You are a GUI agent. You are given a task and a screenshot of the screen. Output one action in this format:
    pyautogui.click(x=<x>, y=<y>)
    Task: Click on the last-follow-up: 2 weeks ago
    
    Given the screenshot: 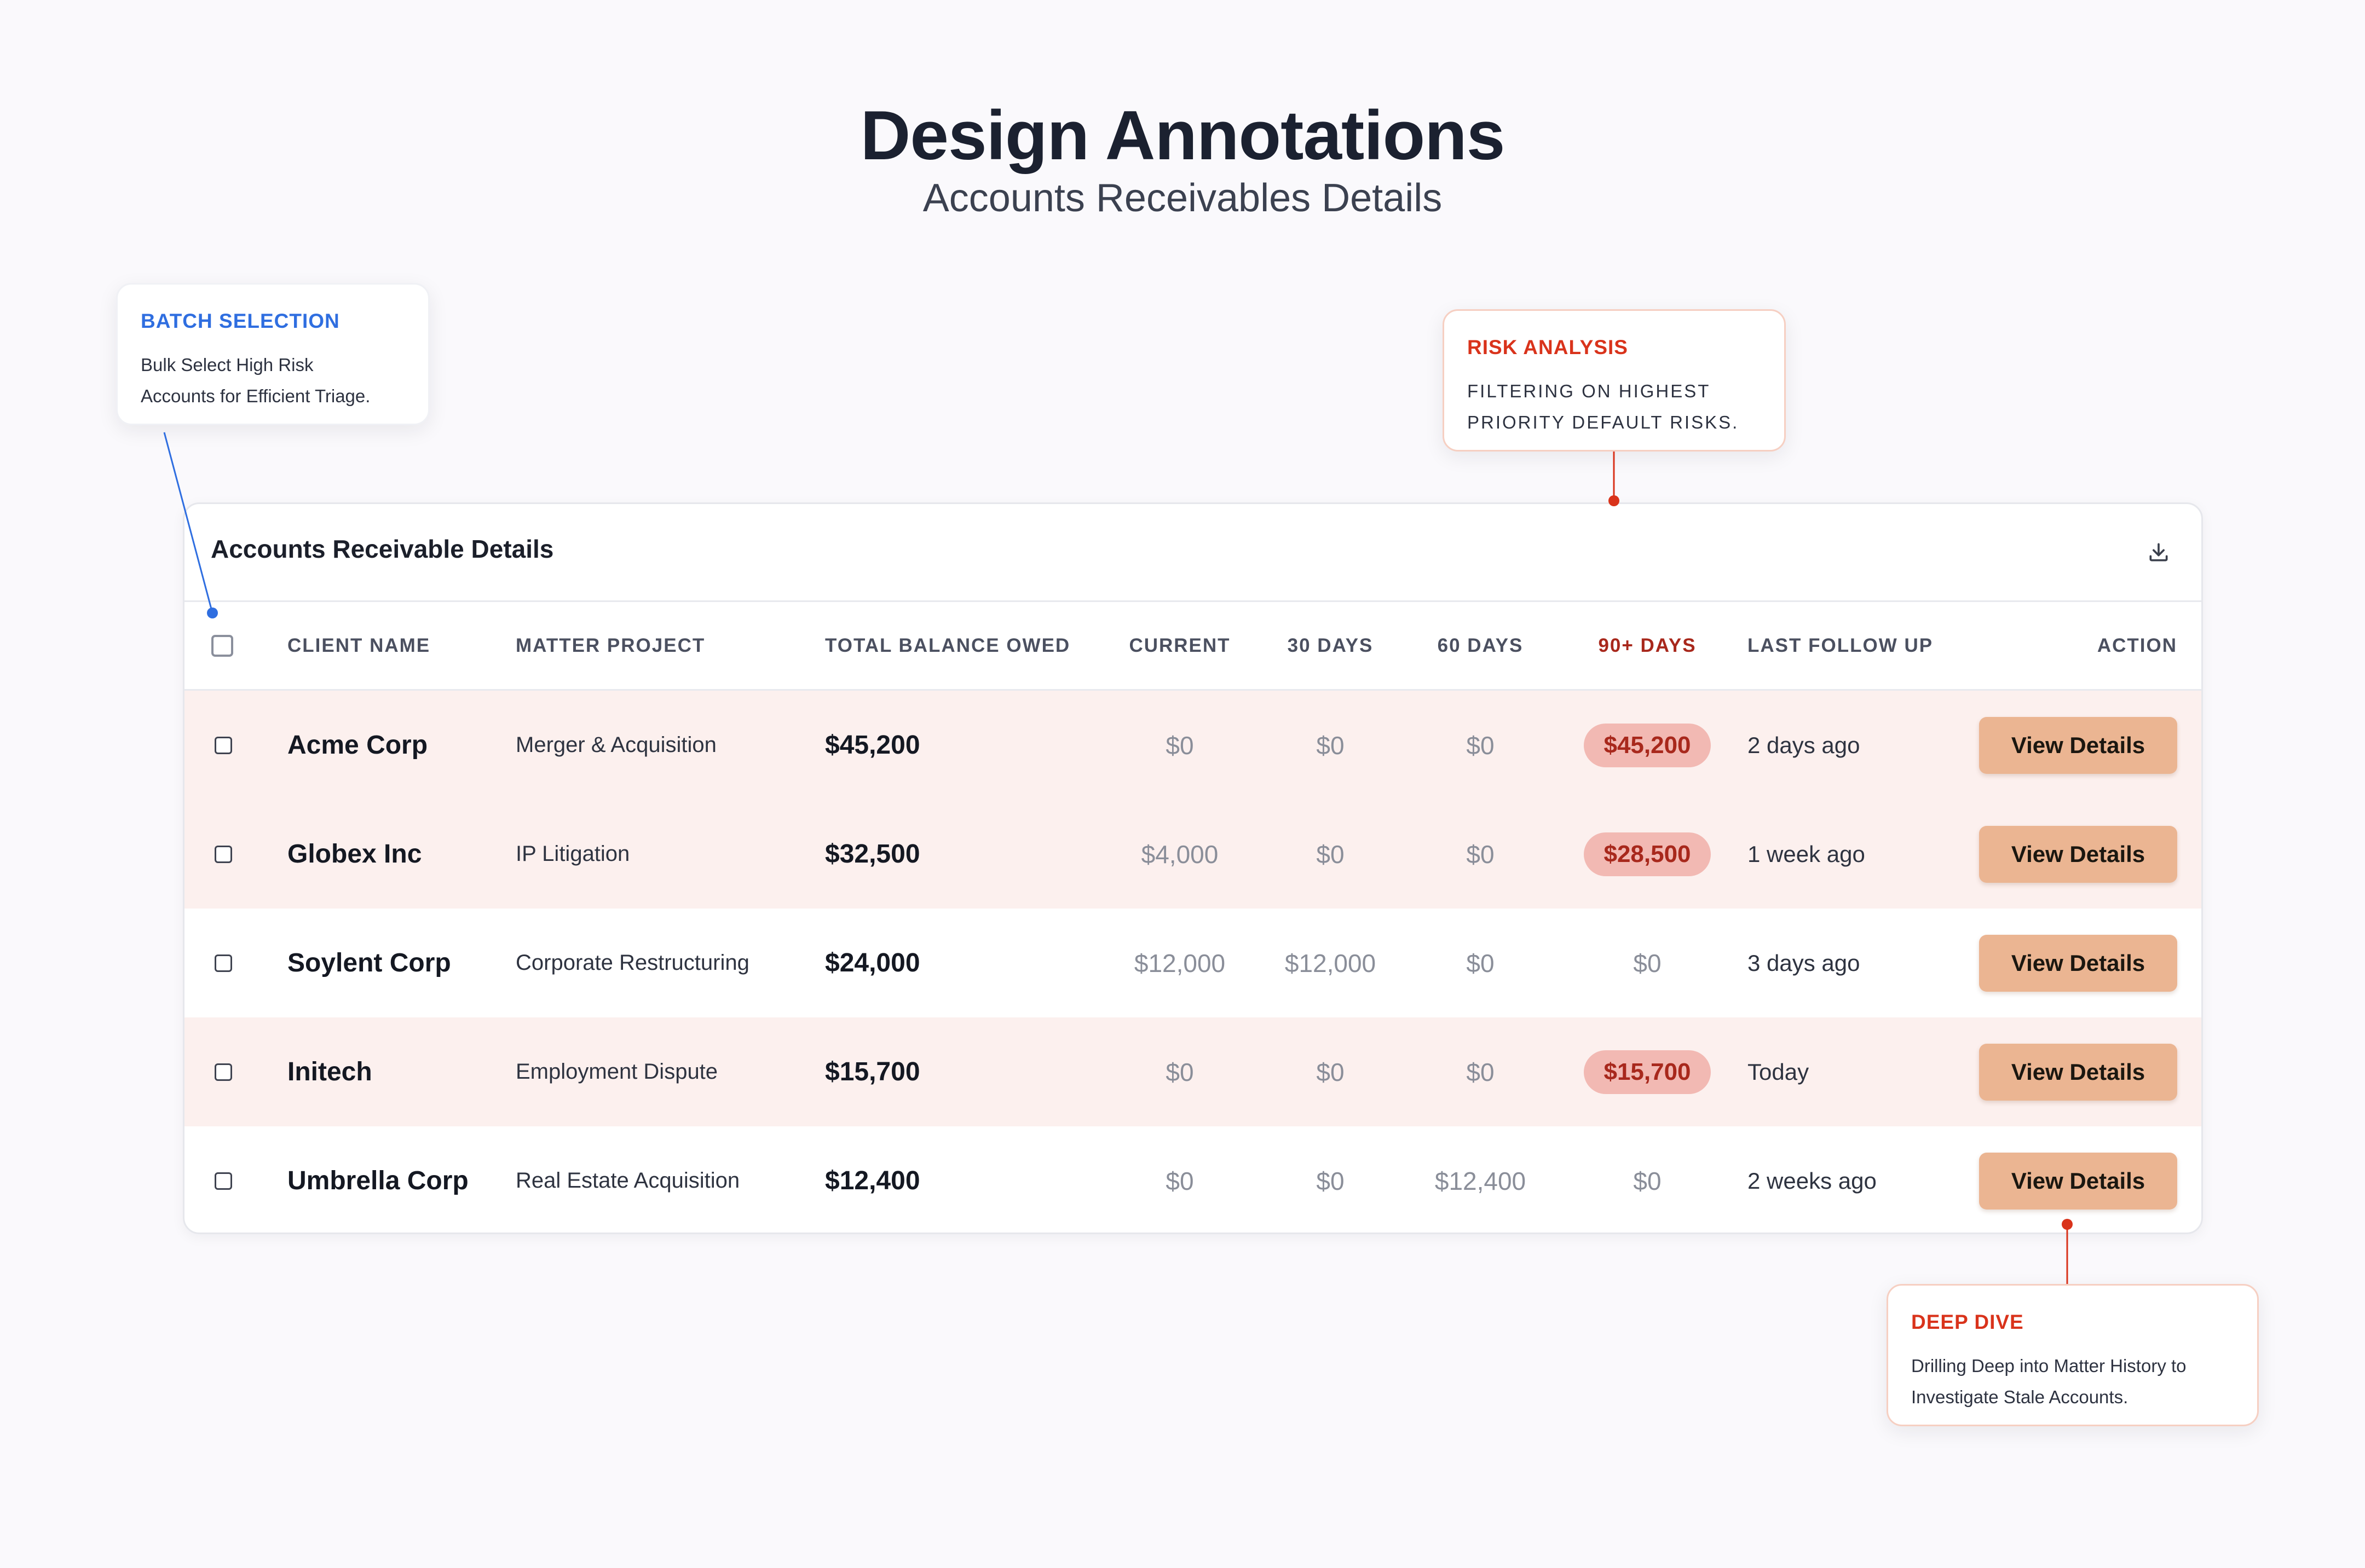 What is the action you would take?
    pyautogui.click(x=1812, y=1180)
    